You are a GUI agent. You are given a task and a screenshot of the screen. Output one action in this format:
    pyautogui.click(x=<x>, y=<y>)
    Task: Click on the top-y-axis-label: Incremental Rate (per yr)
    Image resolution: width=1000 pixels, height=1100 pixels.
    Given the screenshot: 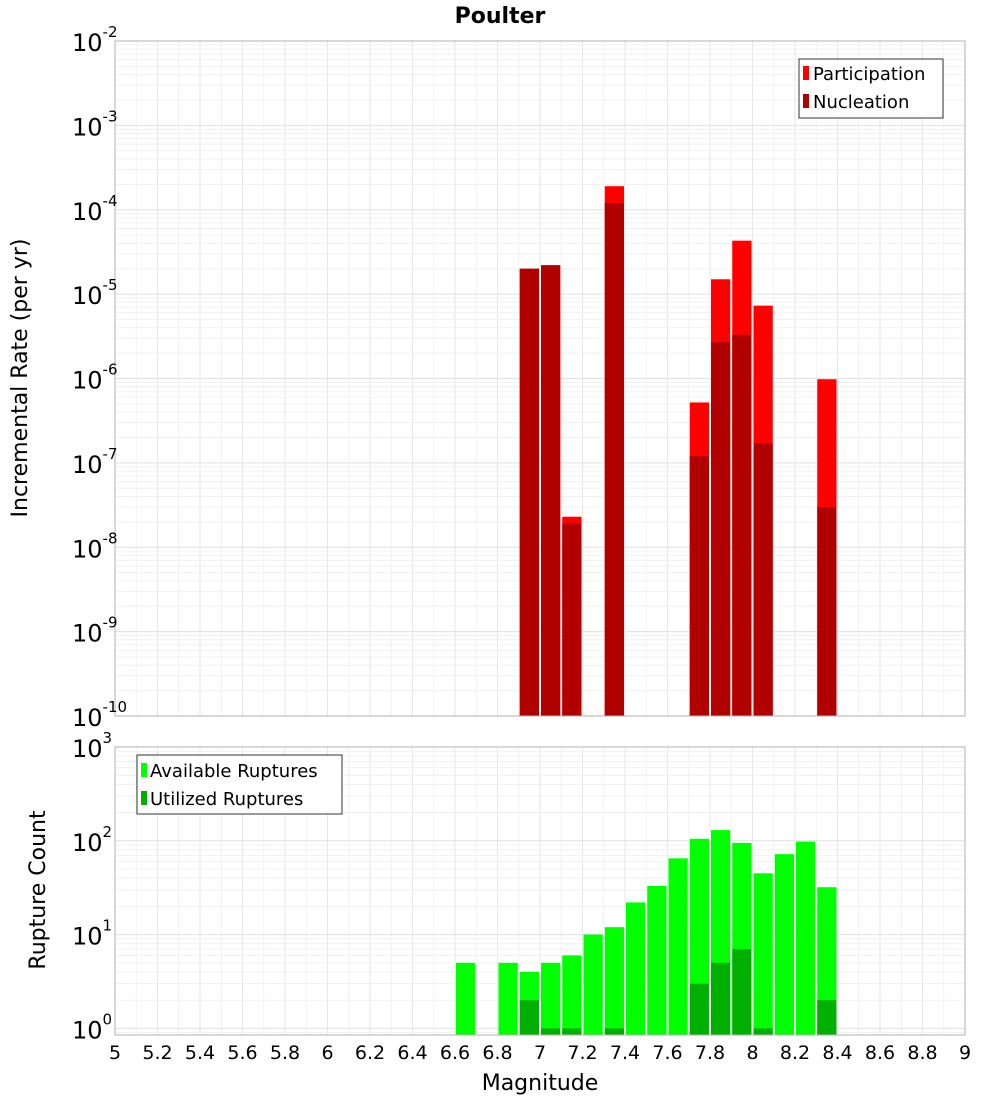 What is the action you would take?
    pyautogui.click(x=20, y=378)
    